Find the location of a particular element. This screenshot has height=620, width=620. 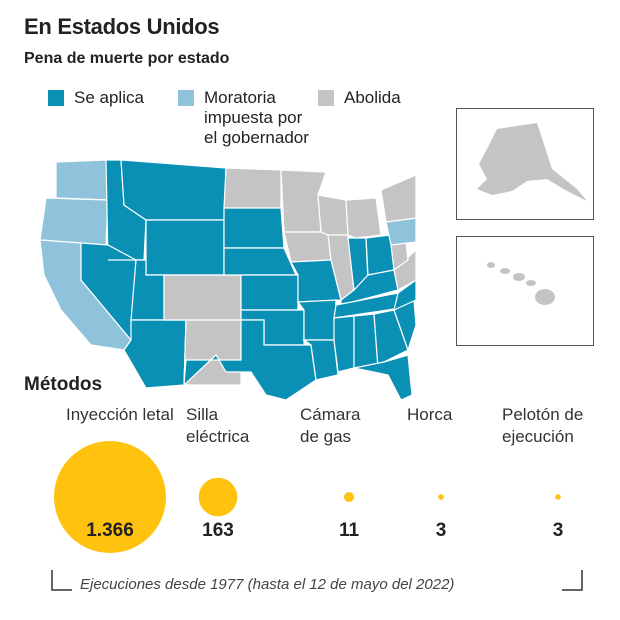

bubble-value-label-2: 11 is located at coordinates (349, 530).